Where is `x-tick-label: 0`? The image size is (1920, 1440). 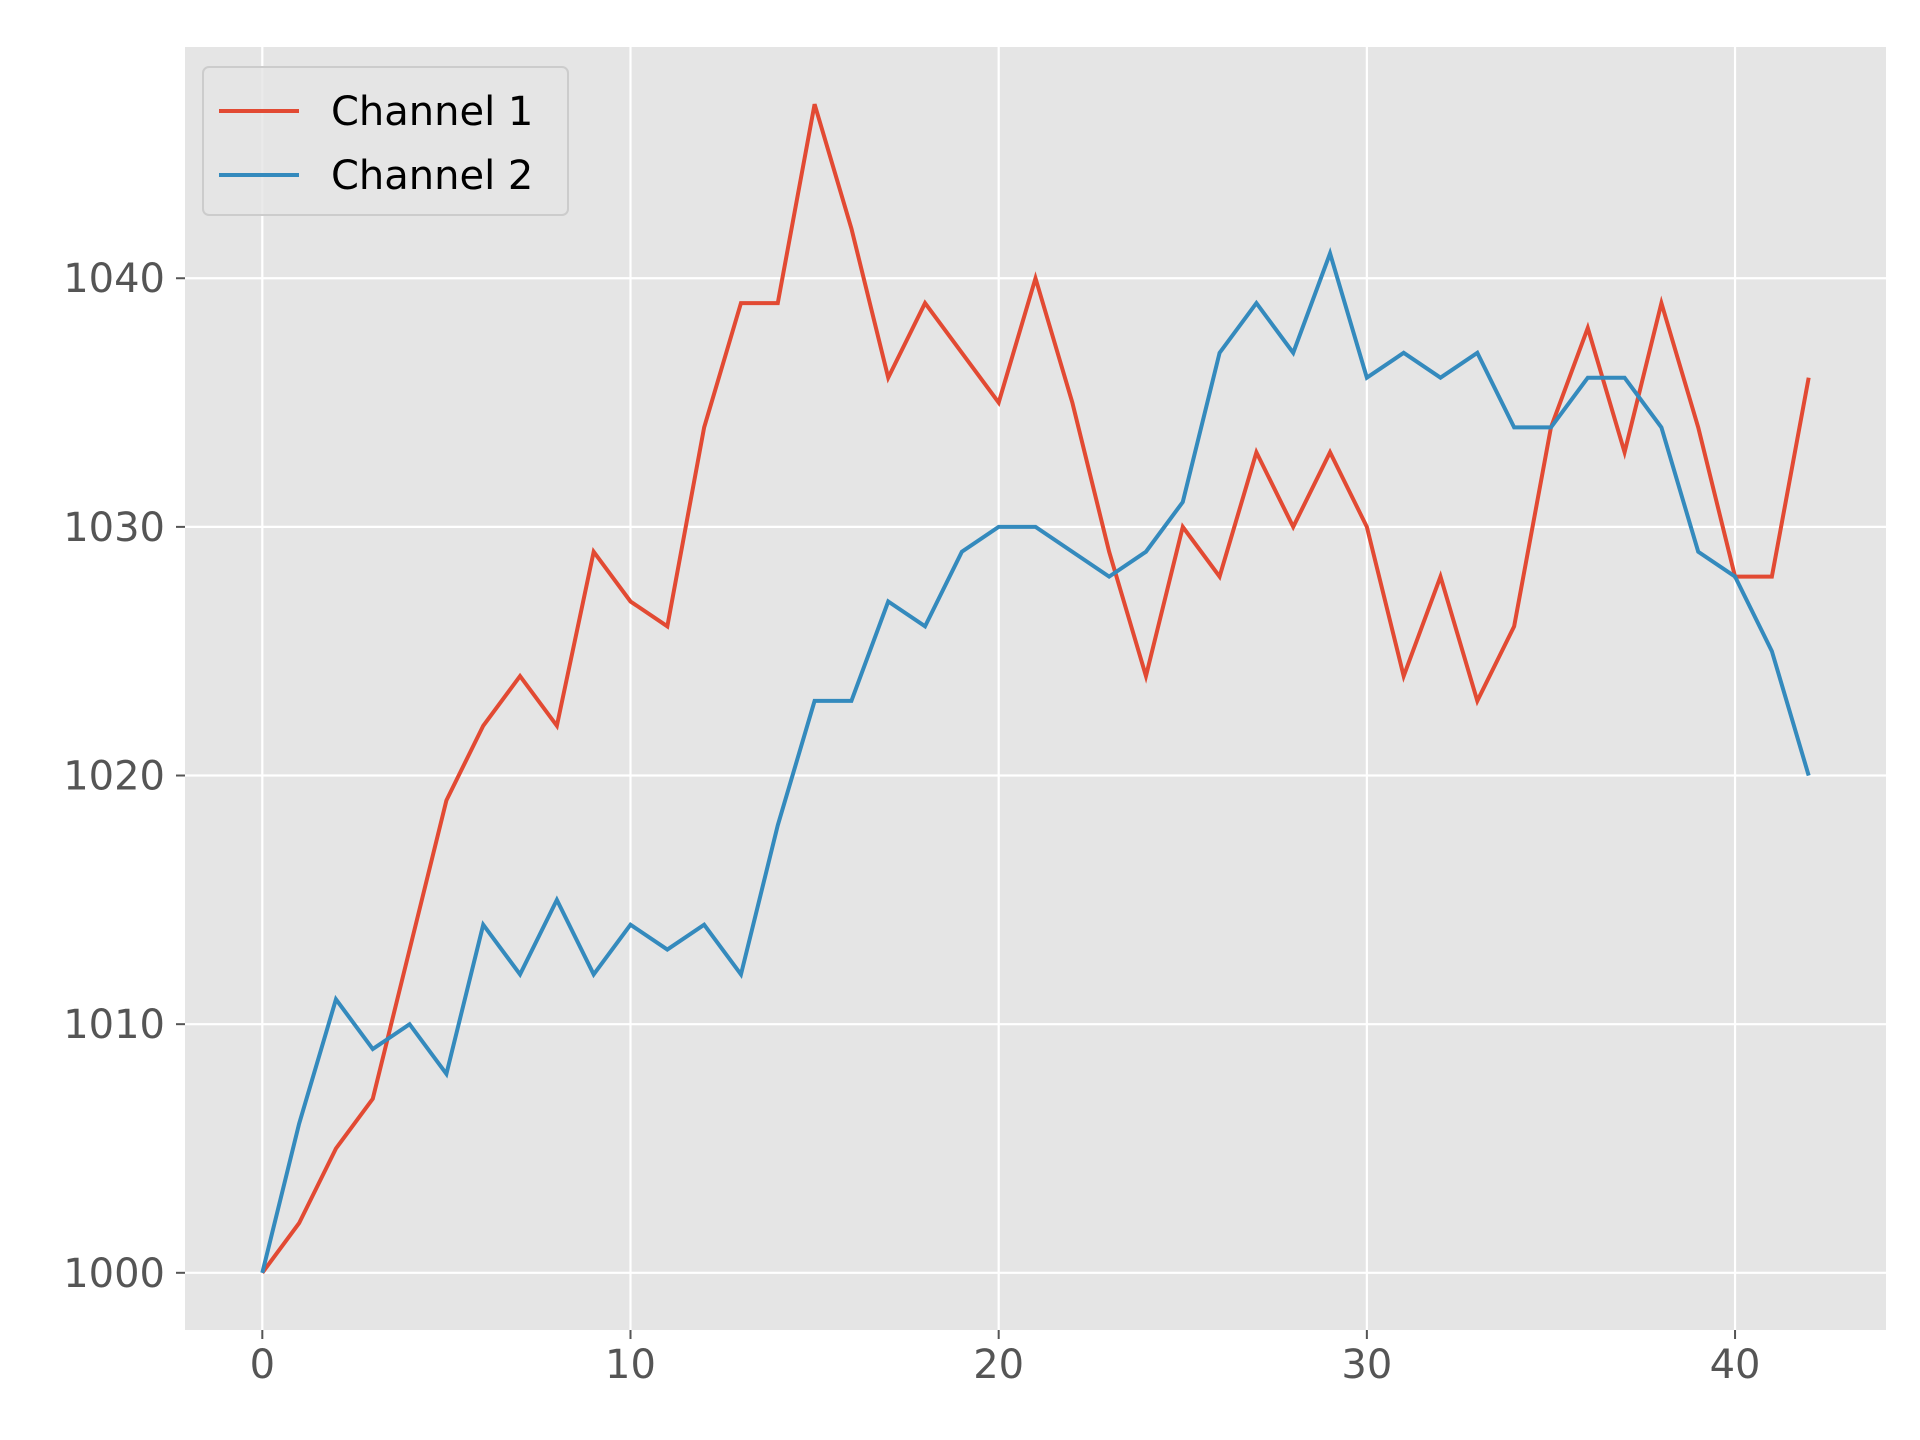 x-tick-label: 0 is located at coordinates (262, 1365).